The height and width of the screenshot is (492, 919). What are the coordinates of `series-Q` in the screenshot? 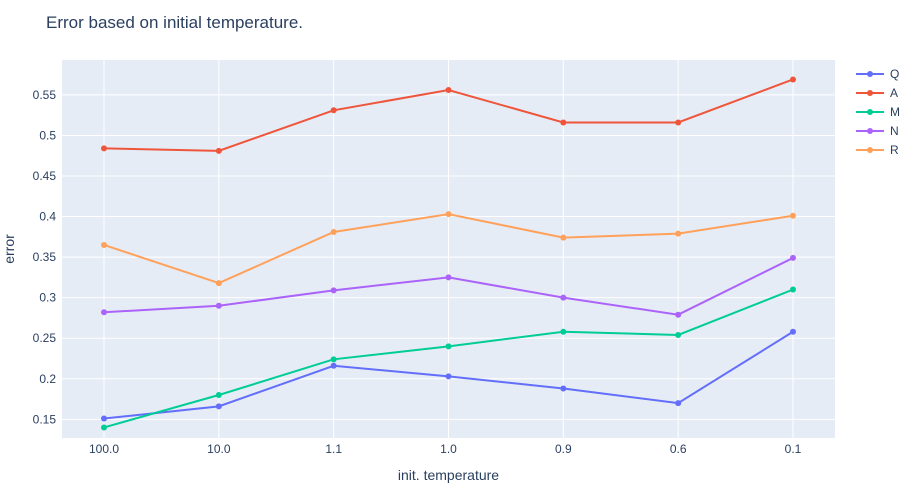 It's located at (448, 375).